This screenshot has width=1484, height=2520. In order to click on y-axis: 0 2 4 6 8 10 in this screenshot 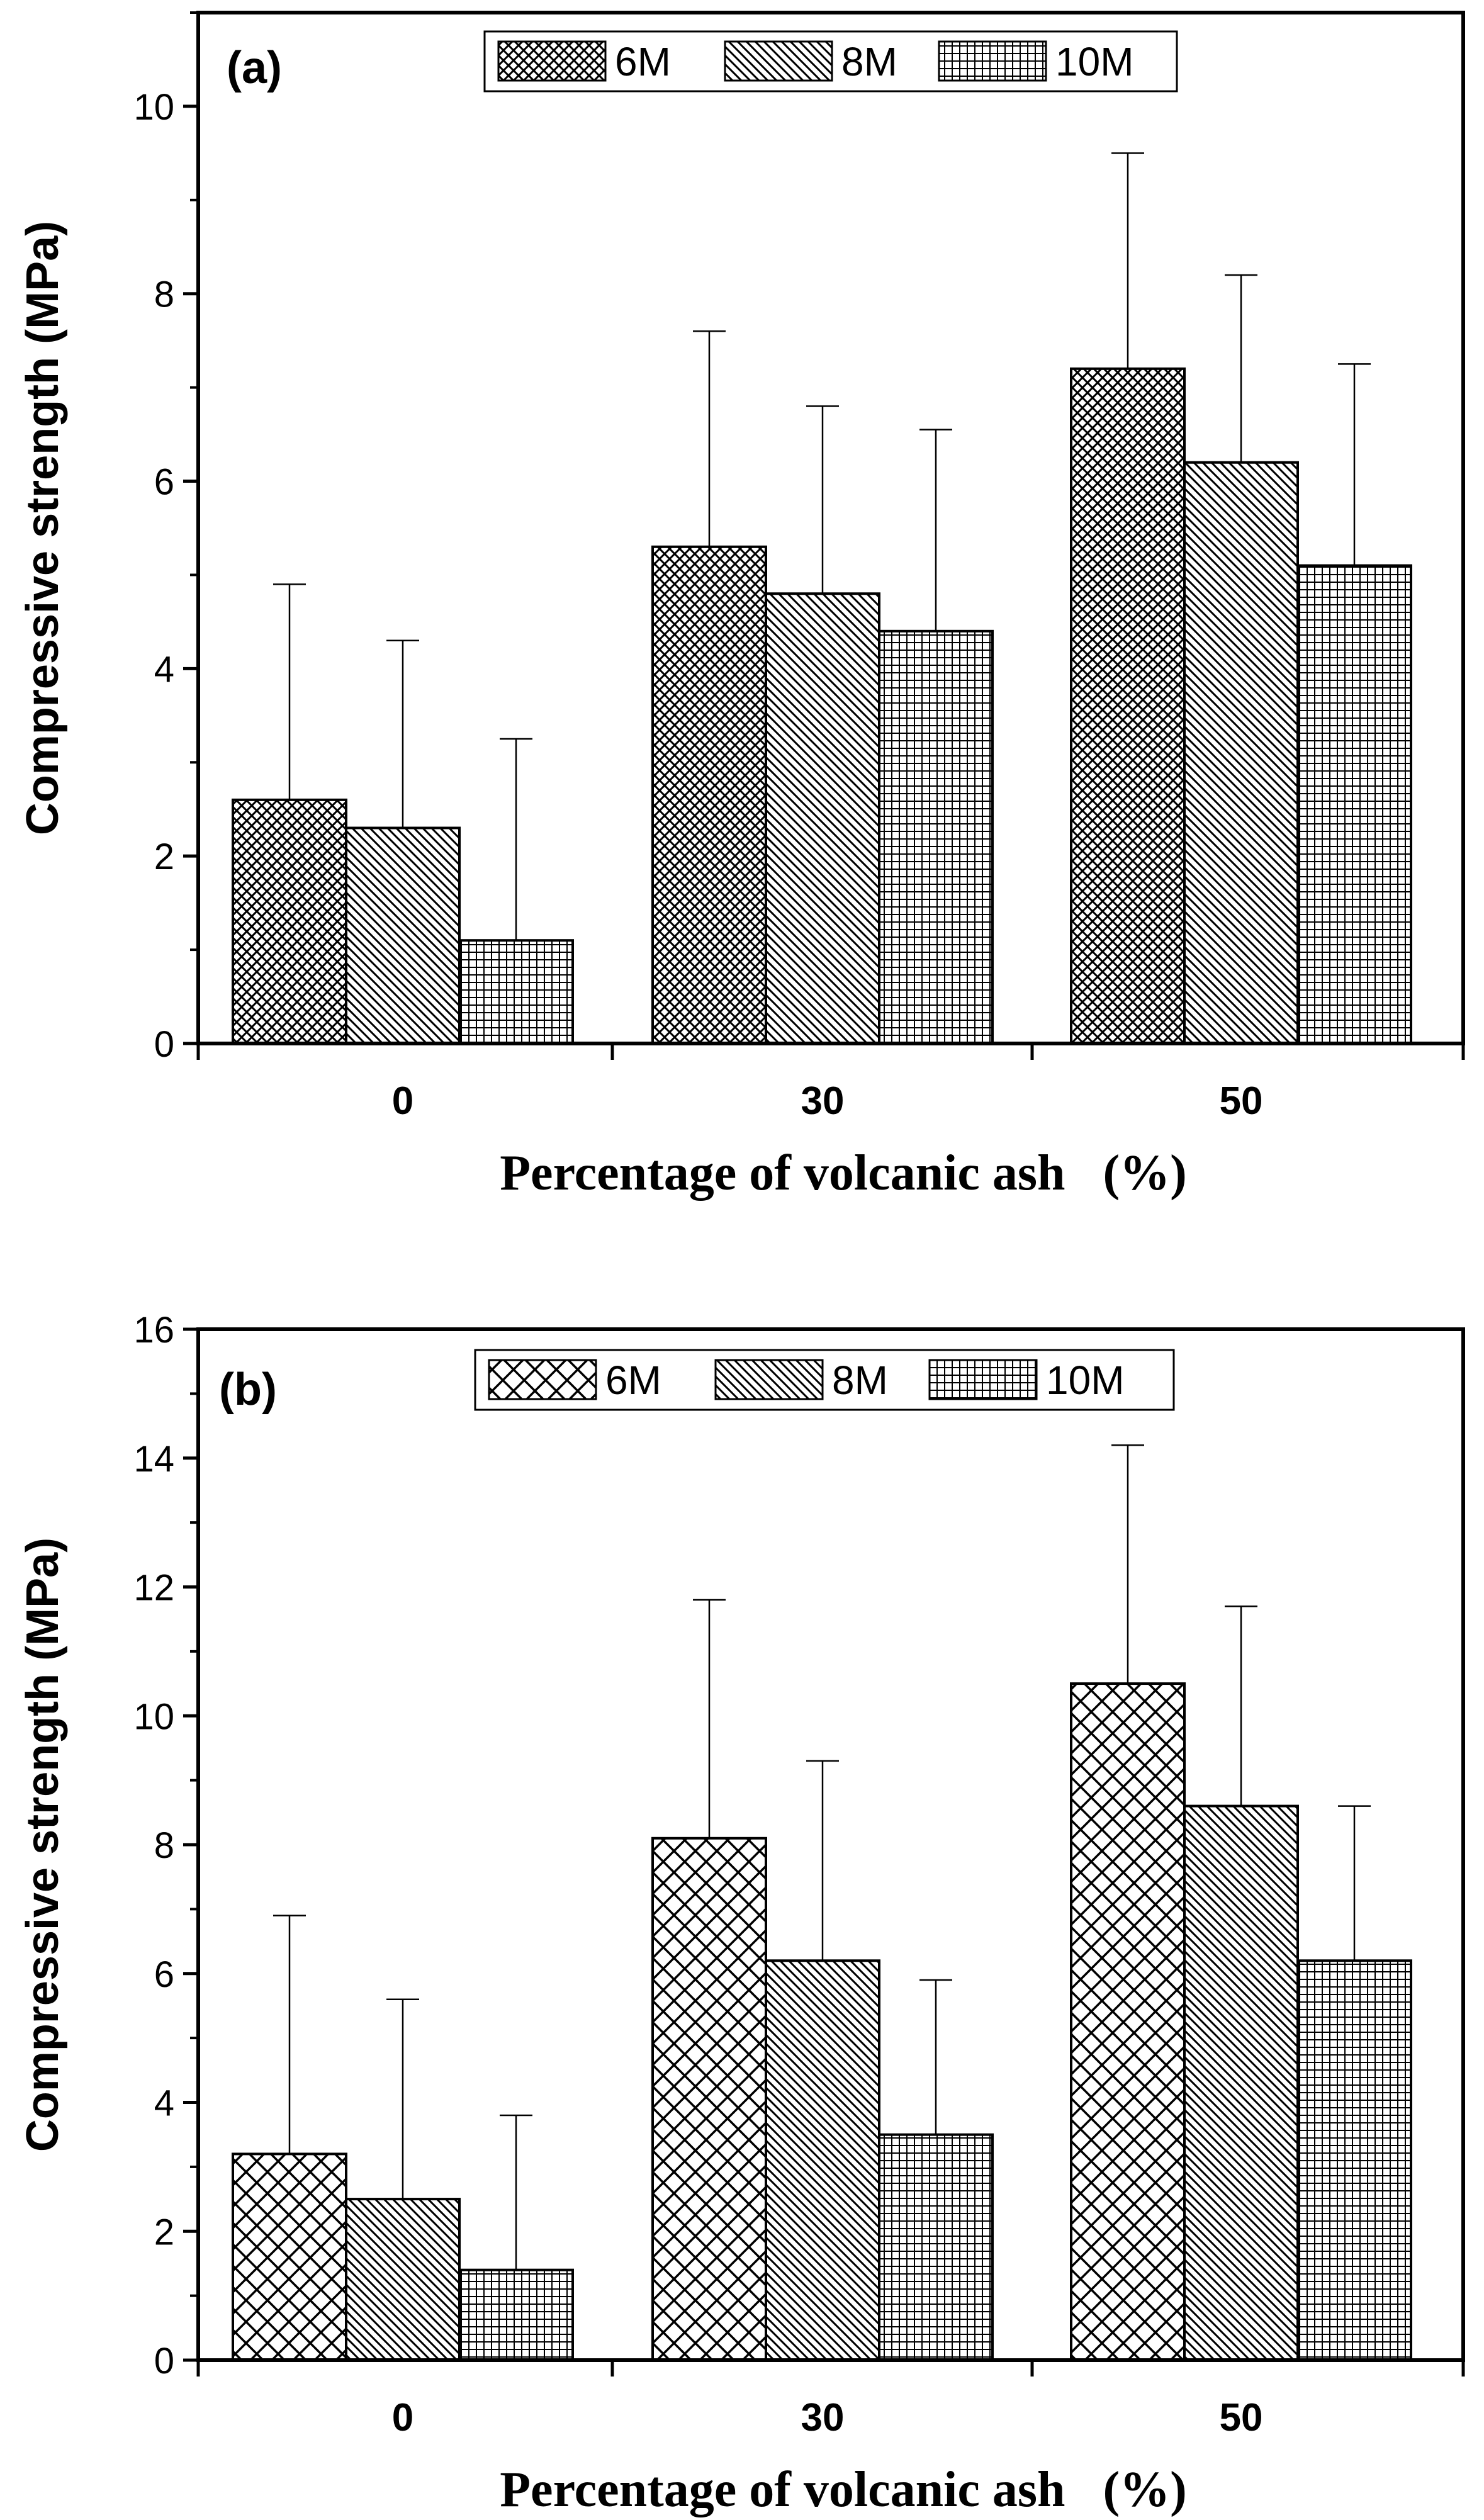, I will do `click(165, 538)`.